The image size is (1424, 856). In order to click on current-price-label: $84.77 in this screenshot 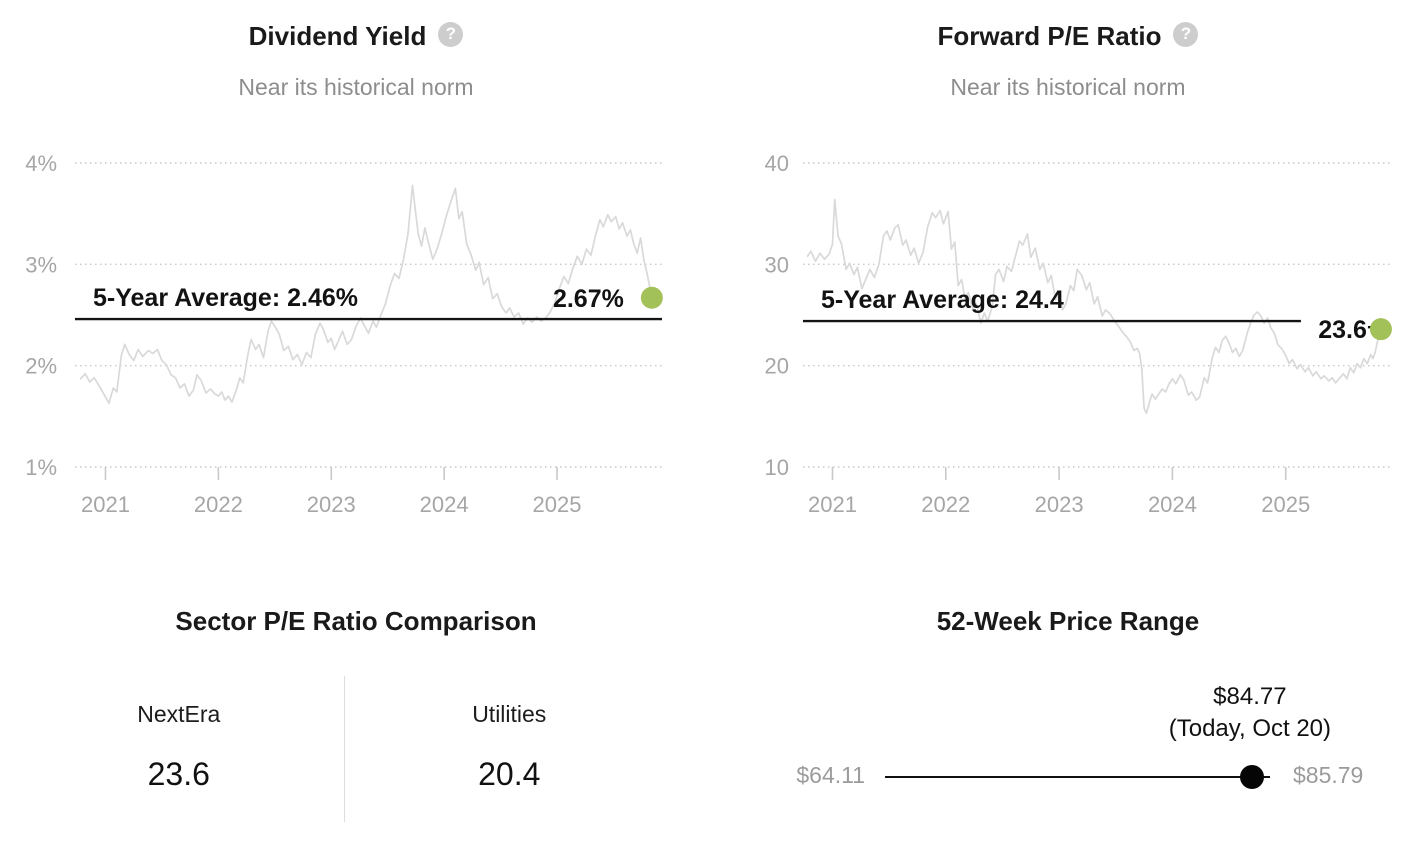, I will do `click(1250, 696)`.